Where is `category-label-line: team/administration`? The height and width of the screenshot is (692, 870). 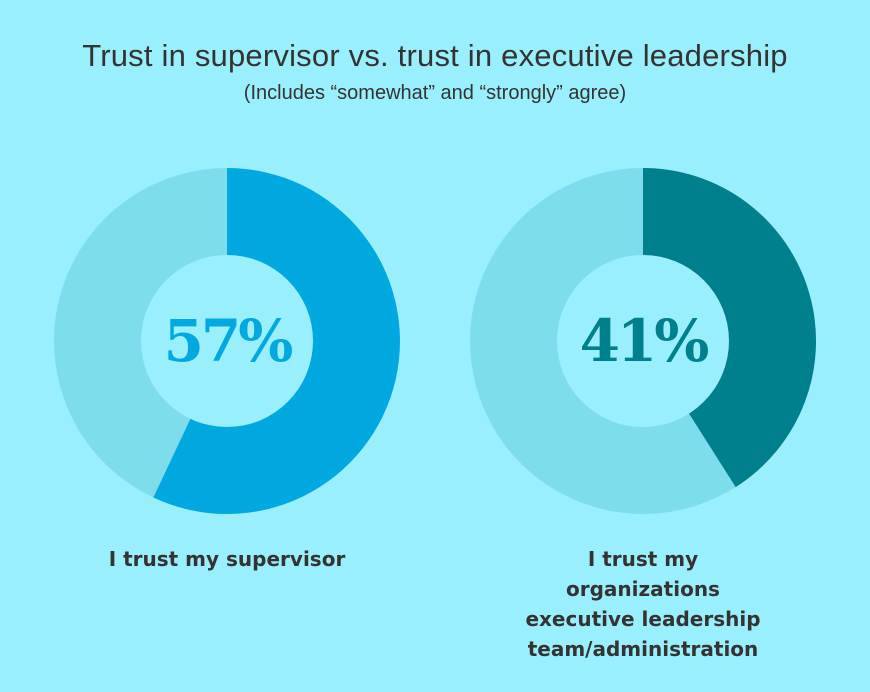
category-label-line: team/administration is located at coordinates (643, 649).